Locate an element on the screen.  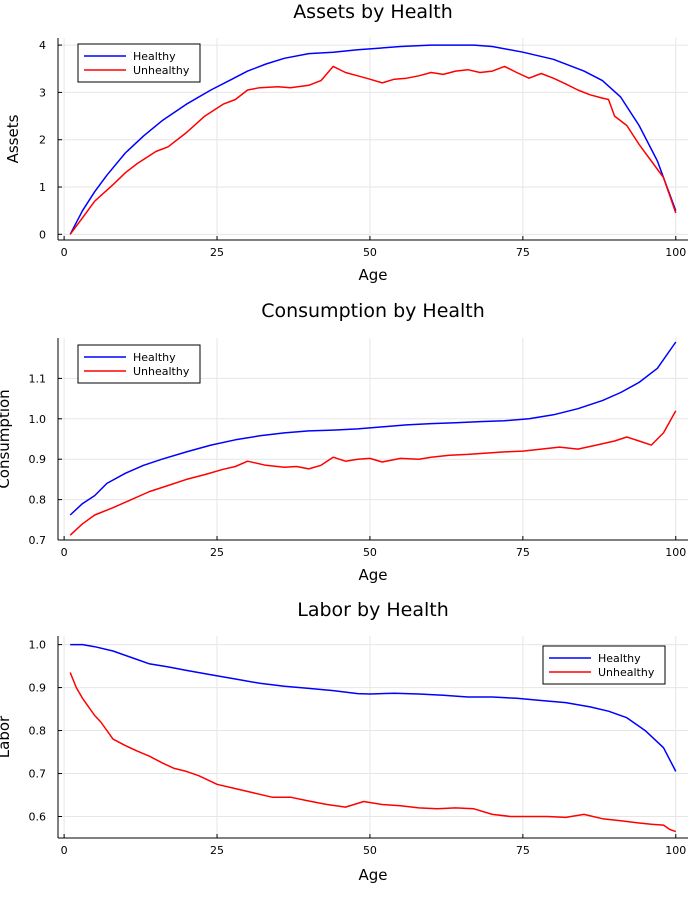
chart-title: Labor by Health is located at coordinates (373, 610).